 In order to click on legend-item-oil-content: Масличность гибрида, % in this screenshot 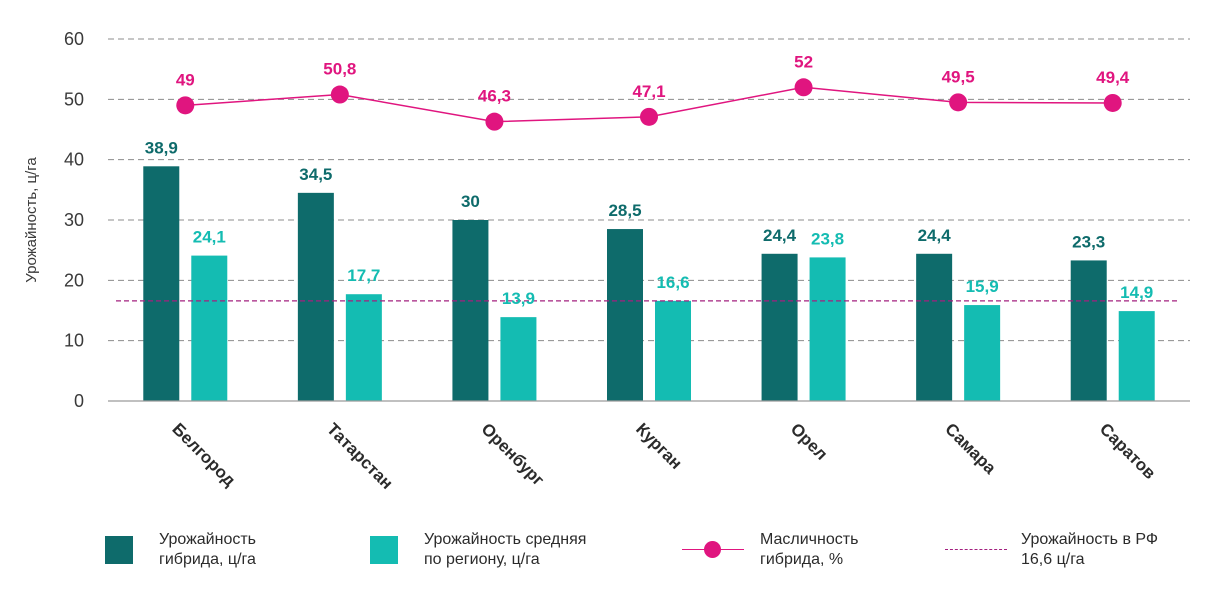, I will do `click(770, 550)`.